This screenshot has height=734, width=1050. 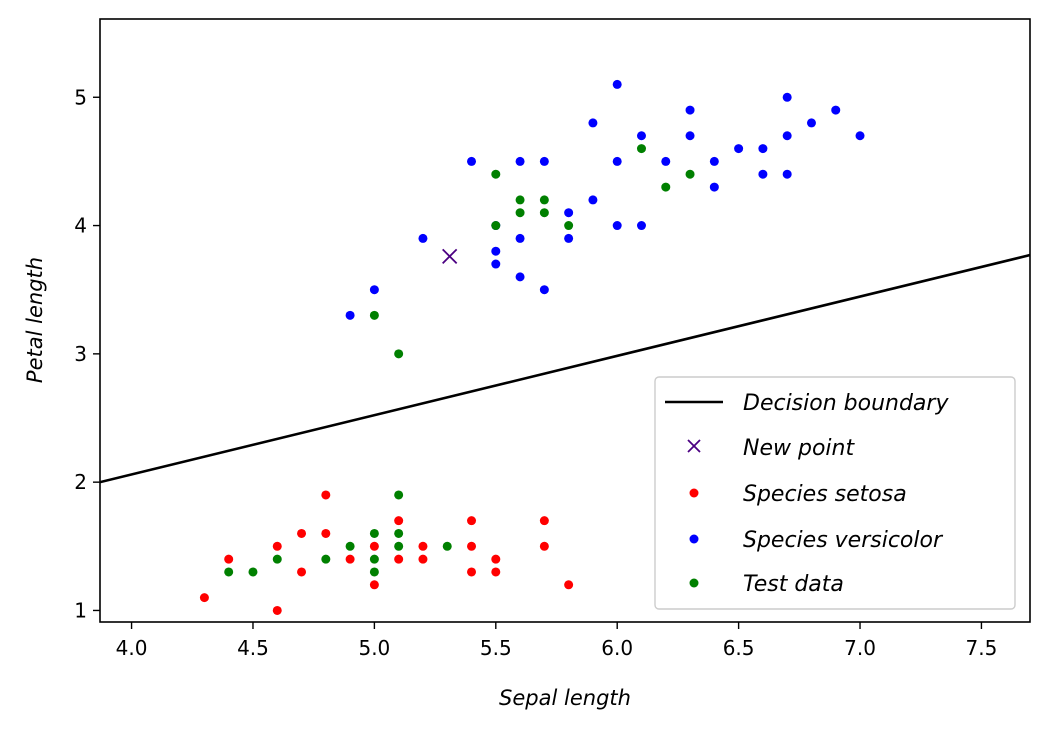 I want to click on y-tick-label: 3, so click(x=80, y=354).